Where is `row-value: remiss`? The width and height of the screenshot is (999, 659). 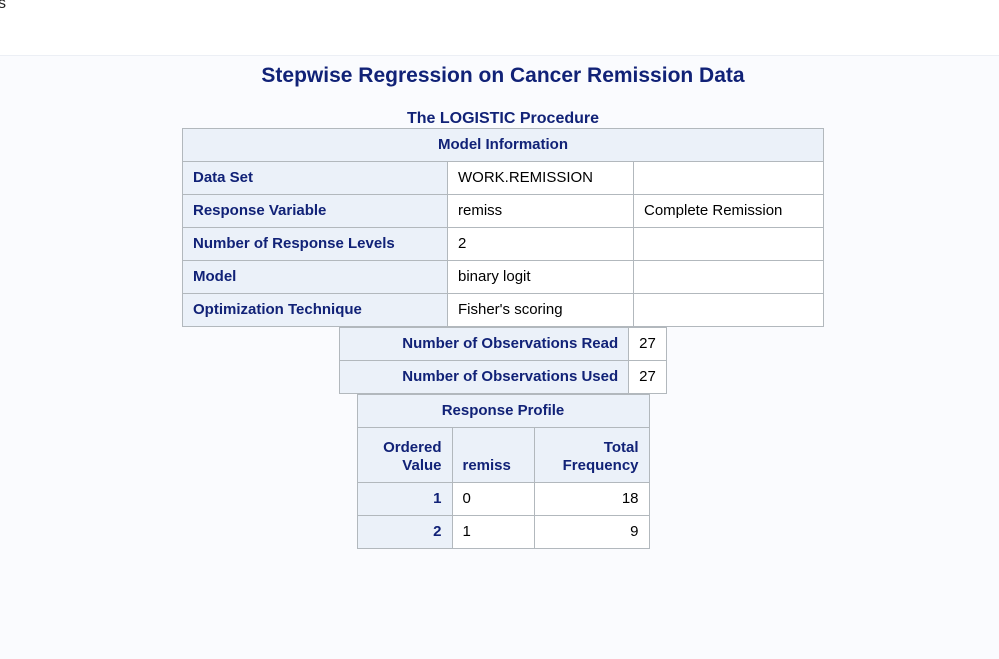 row-value: remiss is located at coordinates (540, 211).